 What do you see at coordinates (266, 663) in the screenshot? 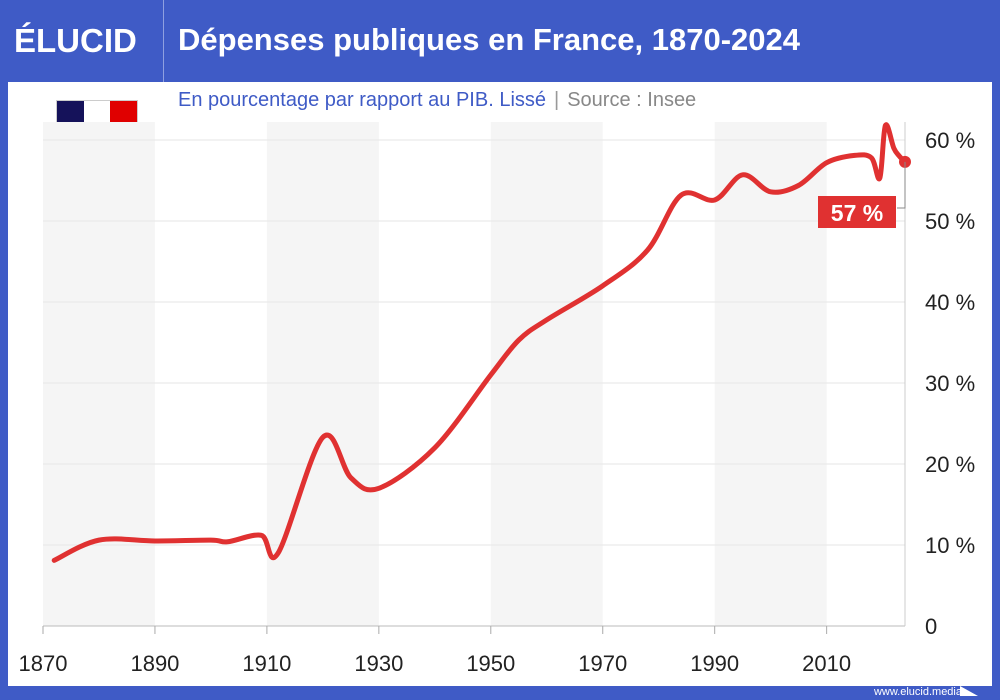
I see `x-tick-label: 1910` at bounding box center [266, 663].